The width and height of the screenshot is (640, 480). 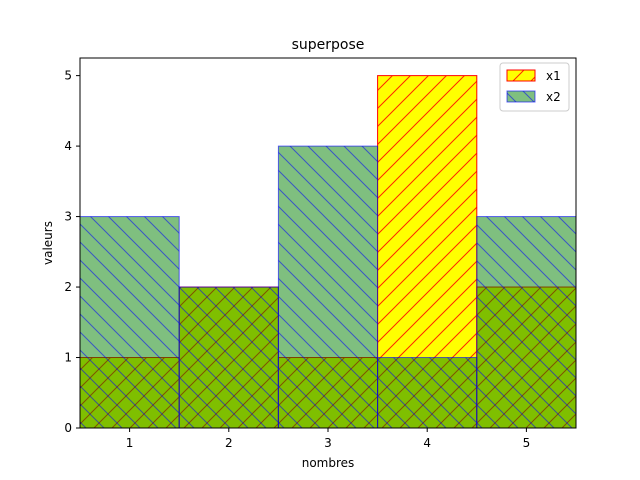 I want to click on y-tick-label-2: 2, so click(x=68, y=287).